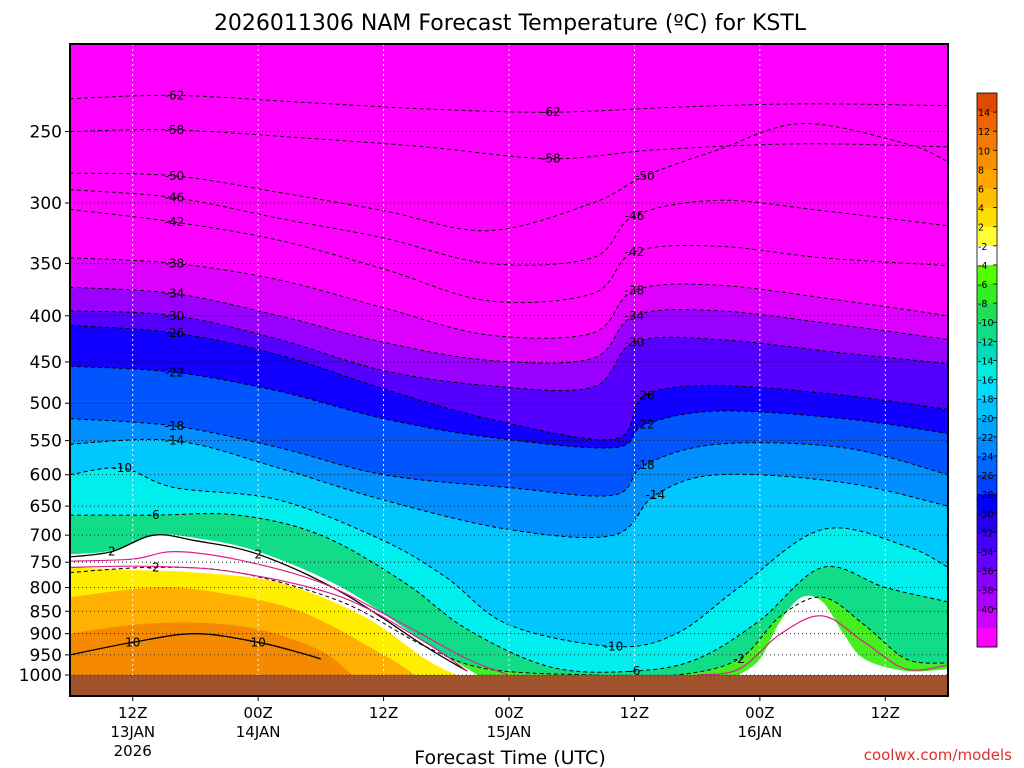 The width and height of the screenshot is (1024, 768). I want to click on y-tick-label: 700, so click(46, 536).